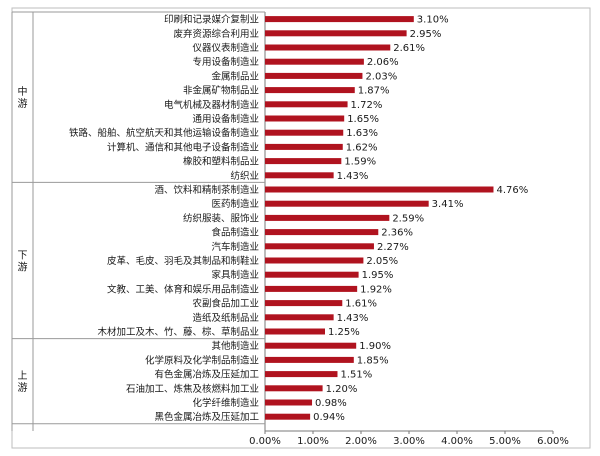 The height and width of the screenshot is (456, 600). I want to click on category-label: 印刷和记录媒介复制业, so click(211, 20).